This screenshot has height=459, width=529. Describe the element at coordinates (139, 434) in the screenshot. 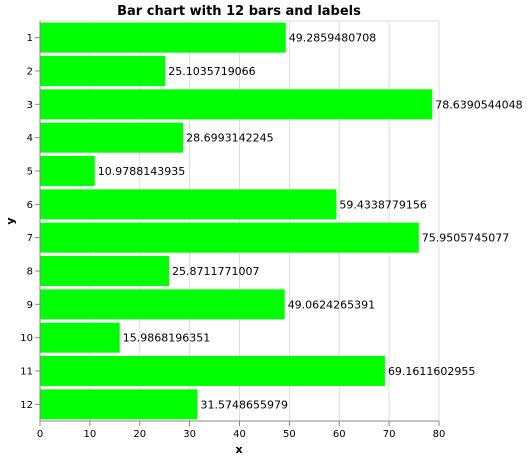

I see `x-tick-label: 20` at that location.